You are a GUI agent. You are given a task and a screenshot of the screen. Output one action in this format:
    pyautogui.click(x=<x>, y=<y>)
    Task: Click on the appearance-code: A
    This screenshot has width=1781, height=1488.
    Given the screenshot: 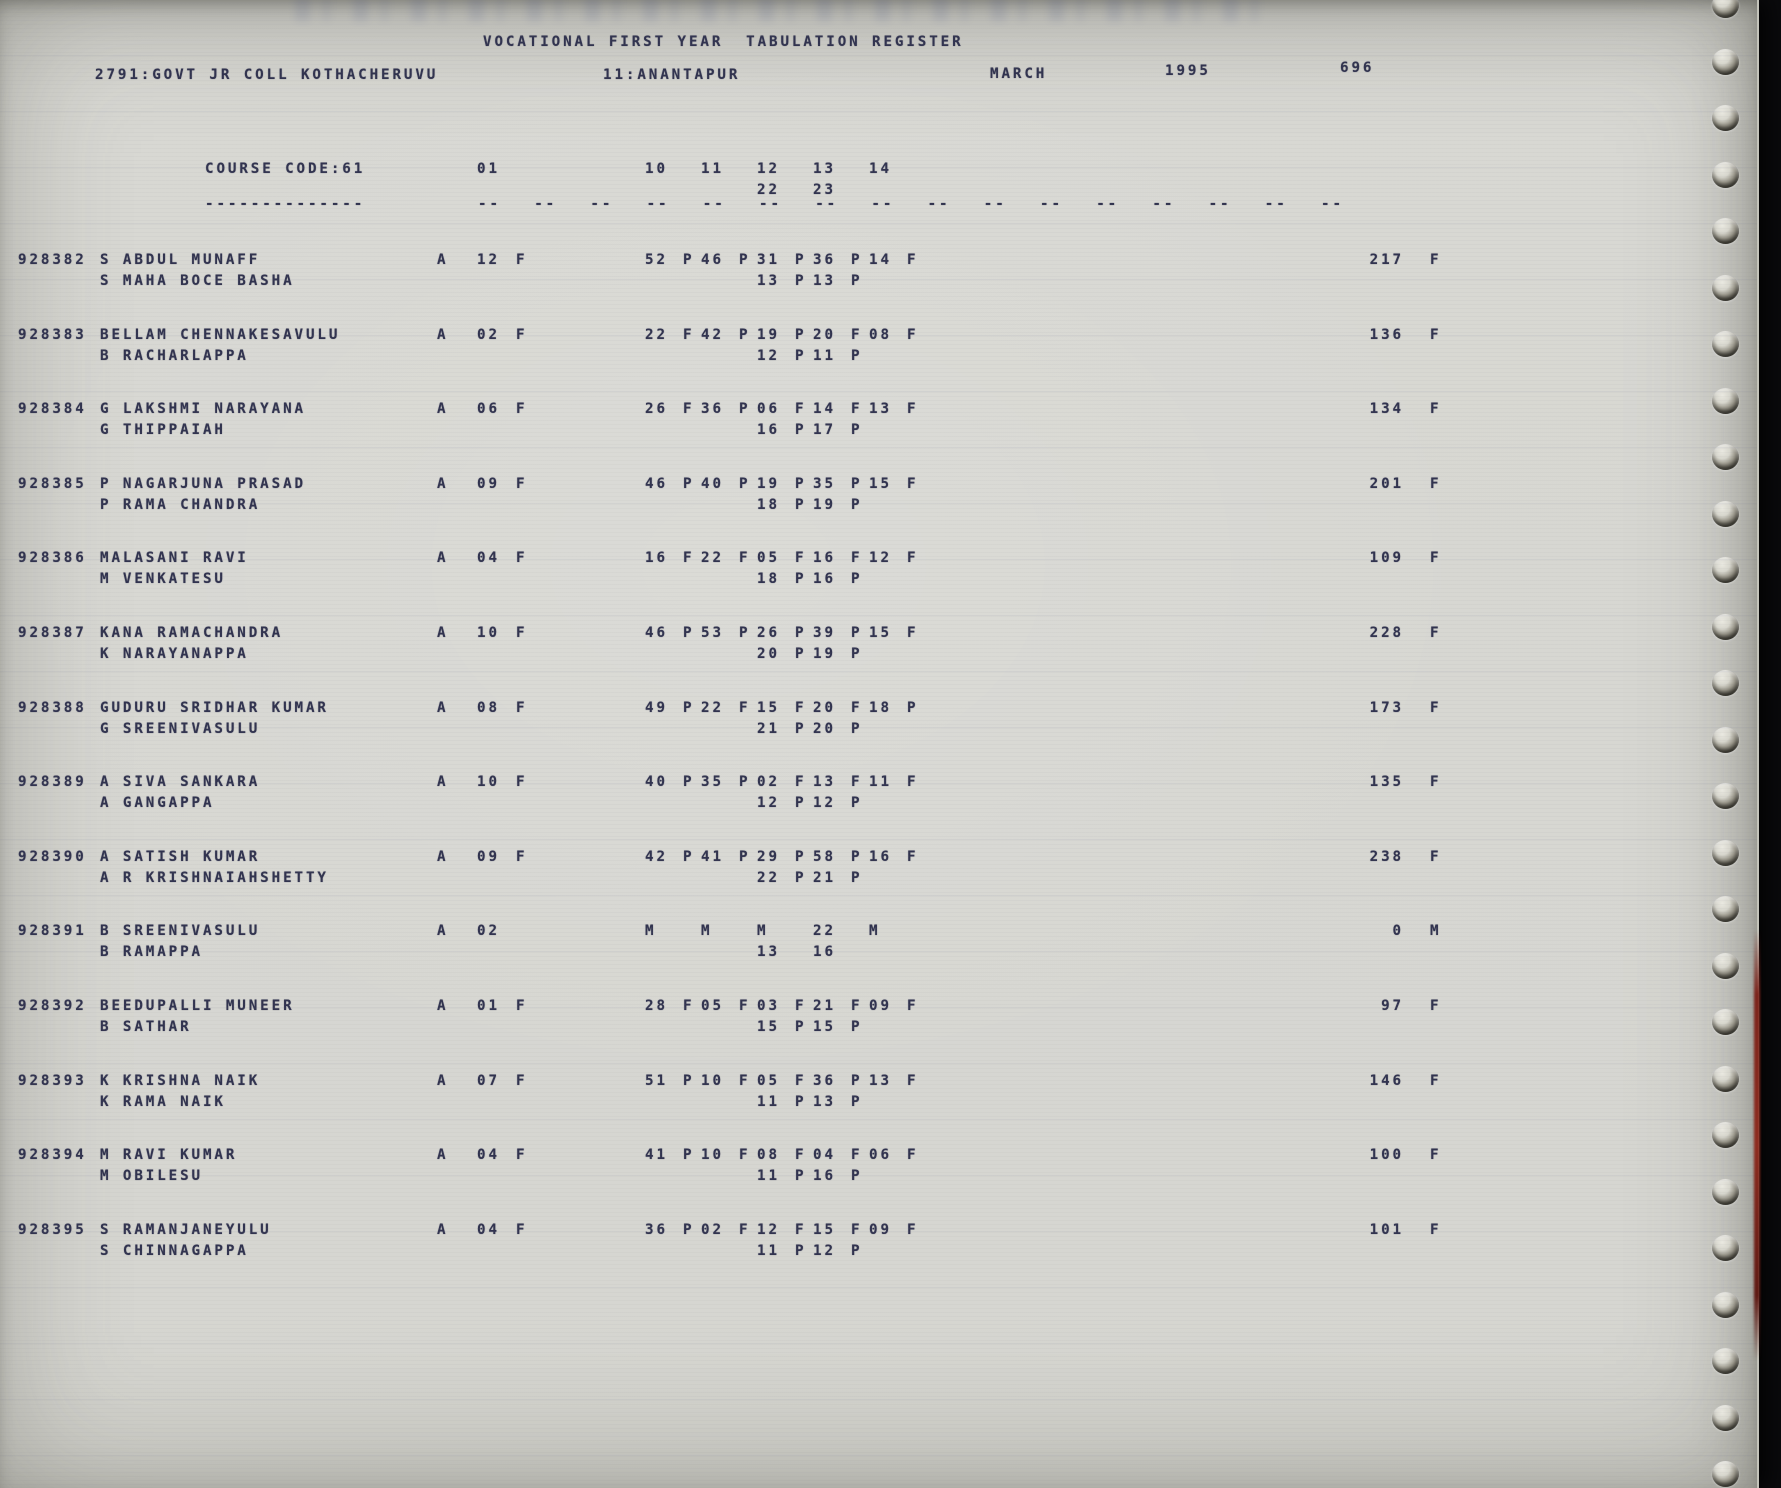 What is the action you would take?
    pyautogui.click(x=443, y=334)
    